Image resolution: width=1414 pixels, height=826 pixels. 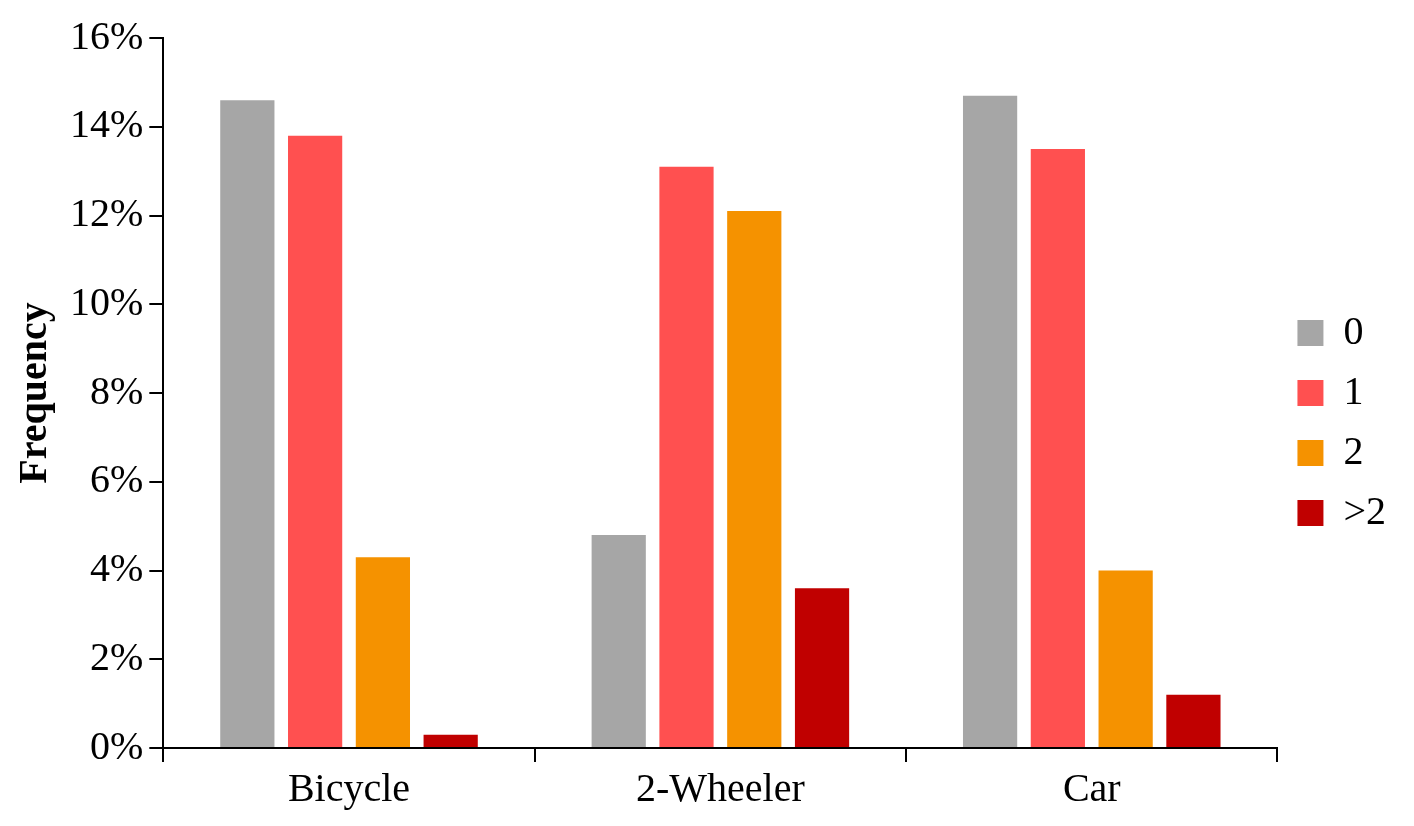 I want to click on x-tick-label: Car, so click(x=1091, y=787).